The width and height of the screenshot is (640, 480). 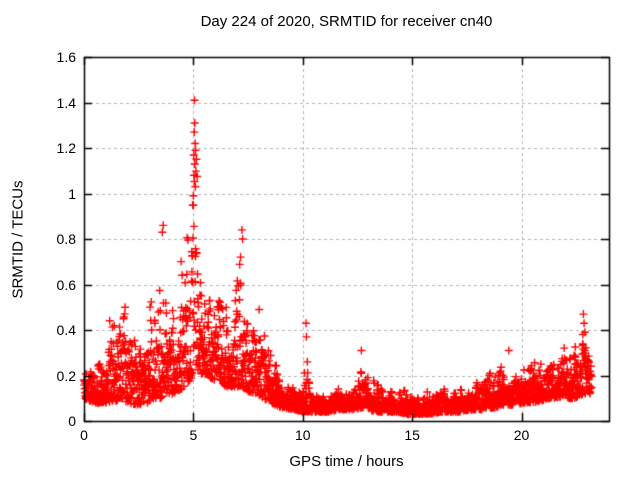 I want to click on y-tick-label: 0.2, so click(x=66, y=375).